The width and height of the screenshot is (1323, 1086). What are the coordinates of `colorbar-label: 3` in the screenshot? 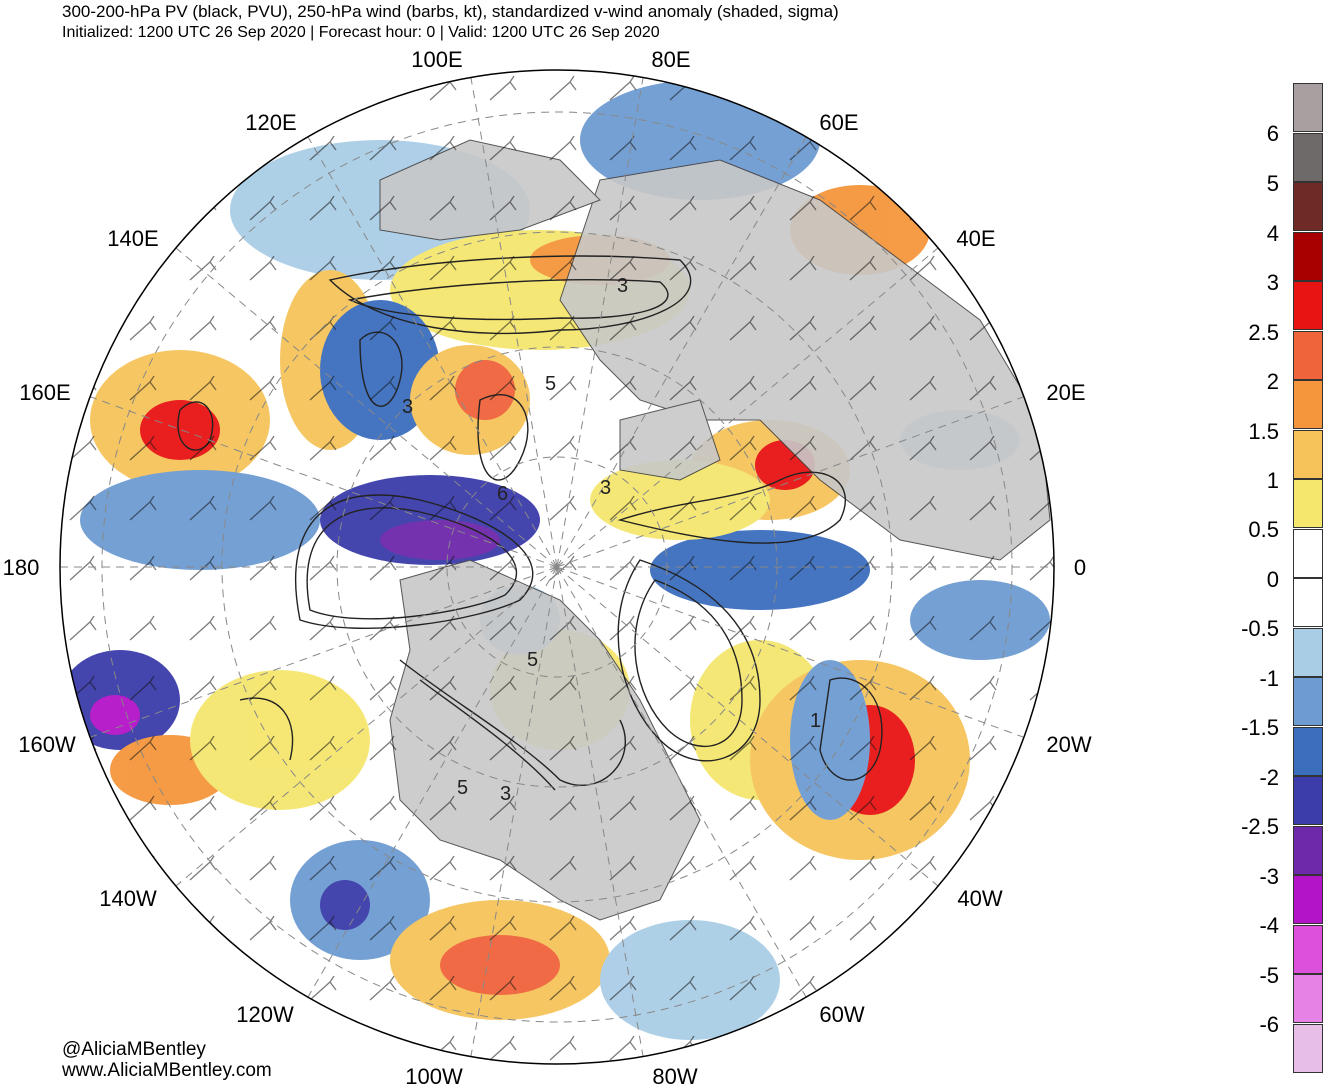 It's located at (1273, 283).